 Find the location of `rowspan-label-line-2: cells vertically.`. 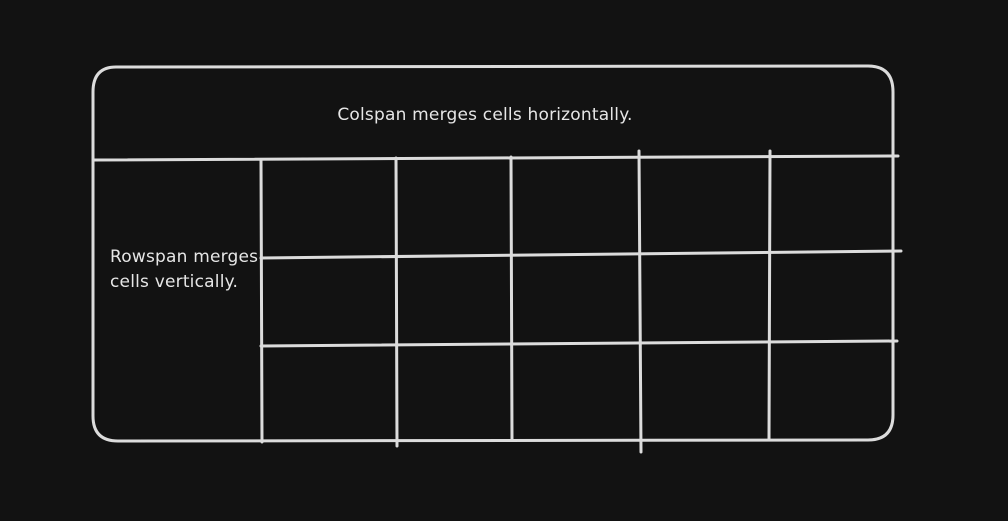

rowspan-label-line-2: cells vertically. is located at coordinates (174, 282).